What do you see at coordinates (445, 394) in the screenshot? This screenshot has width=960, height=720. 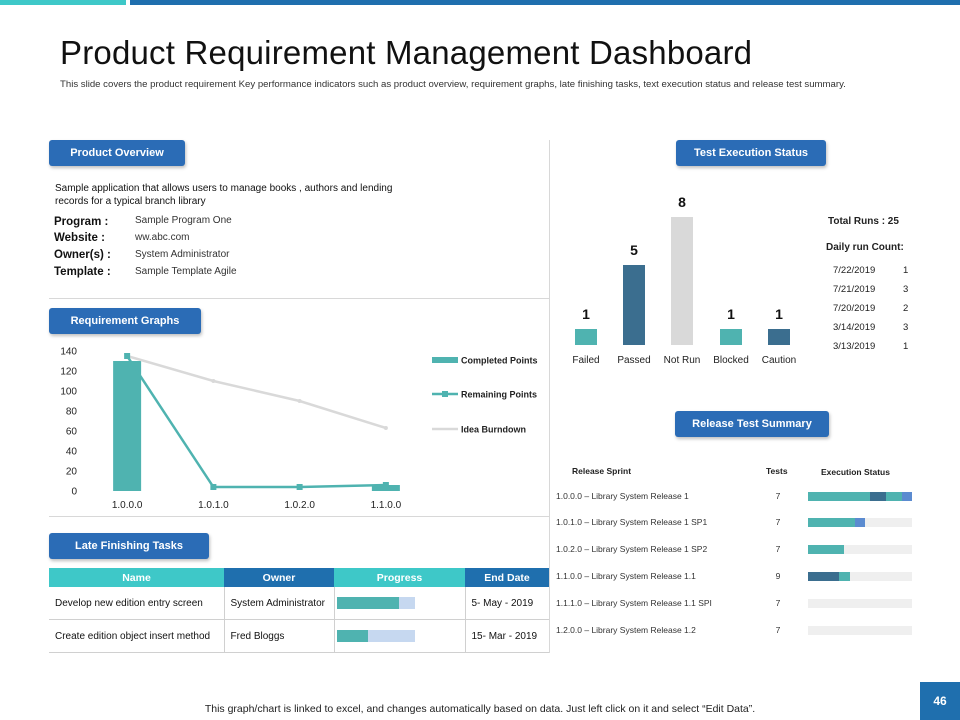 I see `legend-marker-remaining` at bounding box center [445, 394].